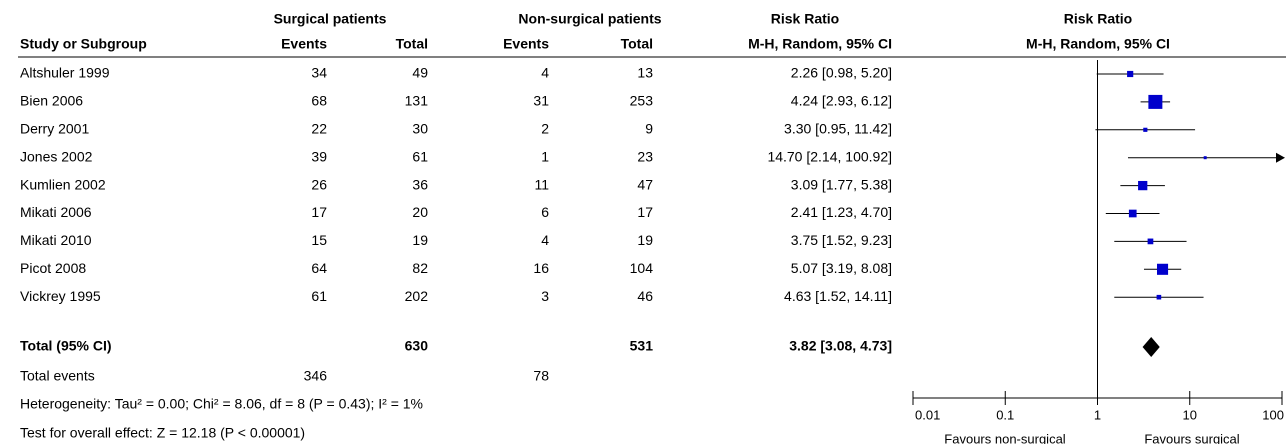  Describe the element at coordinates (1097, 414) in the screenshot. I see `x-tick-label: 1` at that location.